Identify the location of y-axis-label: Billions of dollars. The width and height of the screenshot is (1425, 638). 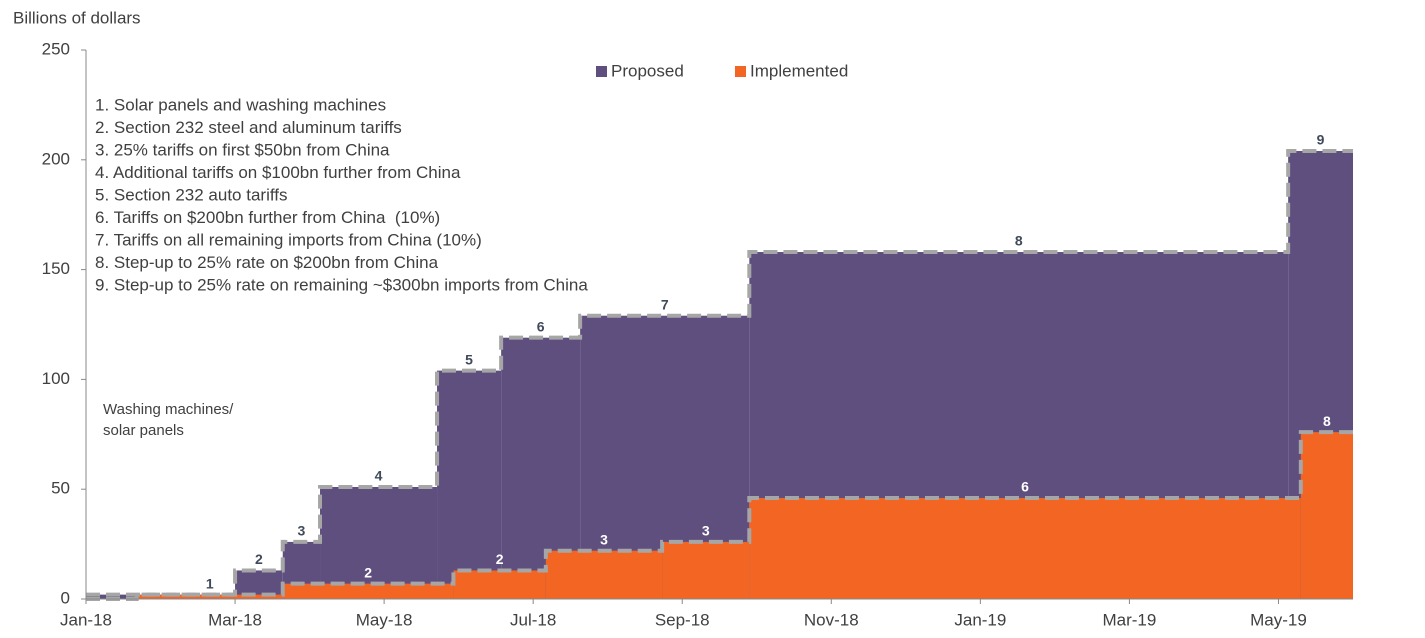
(77, 17).